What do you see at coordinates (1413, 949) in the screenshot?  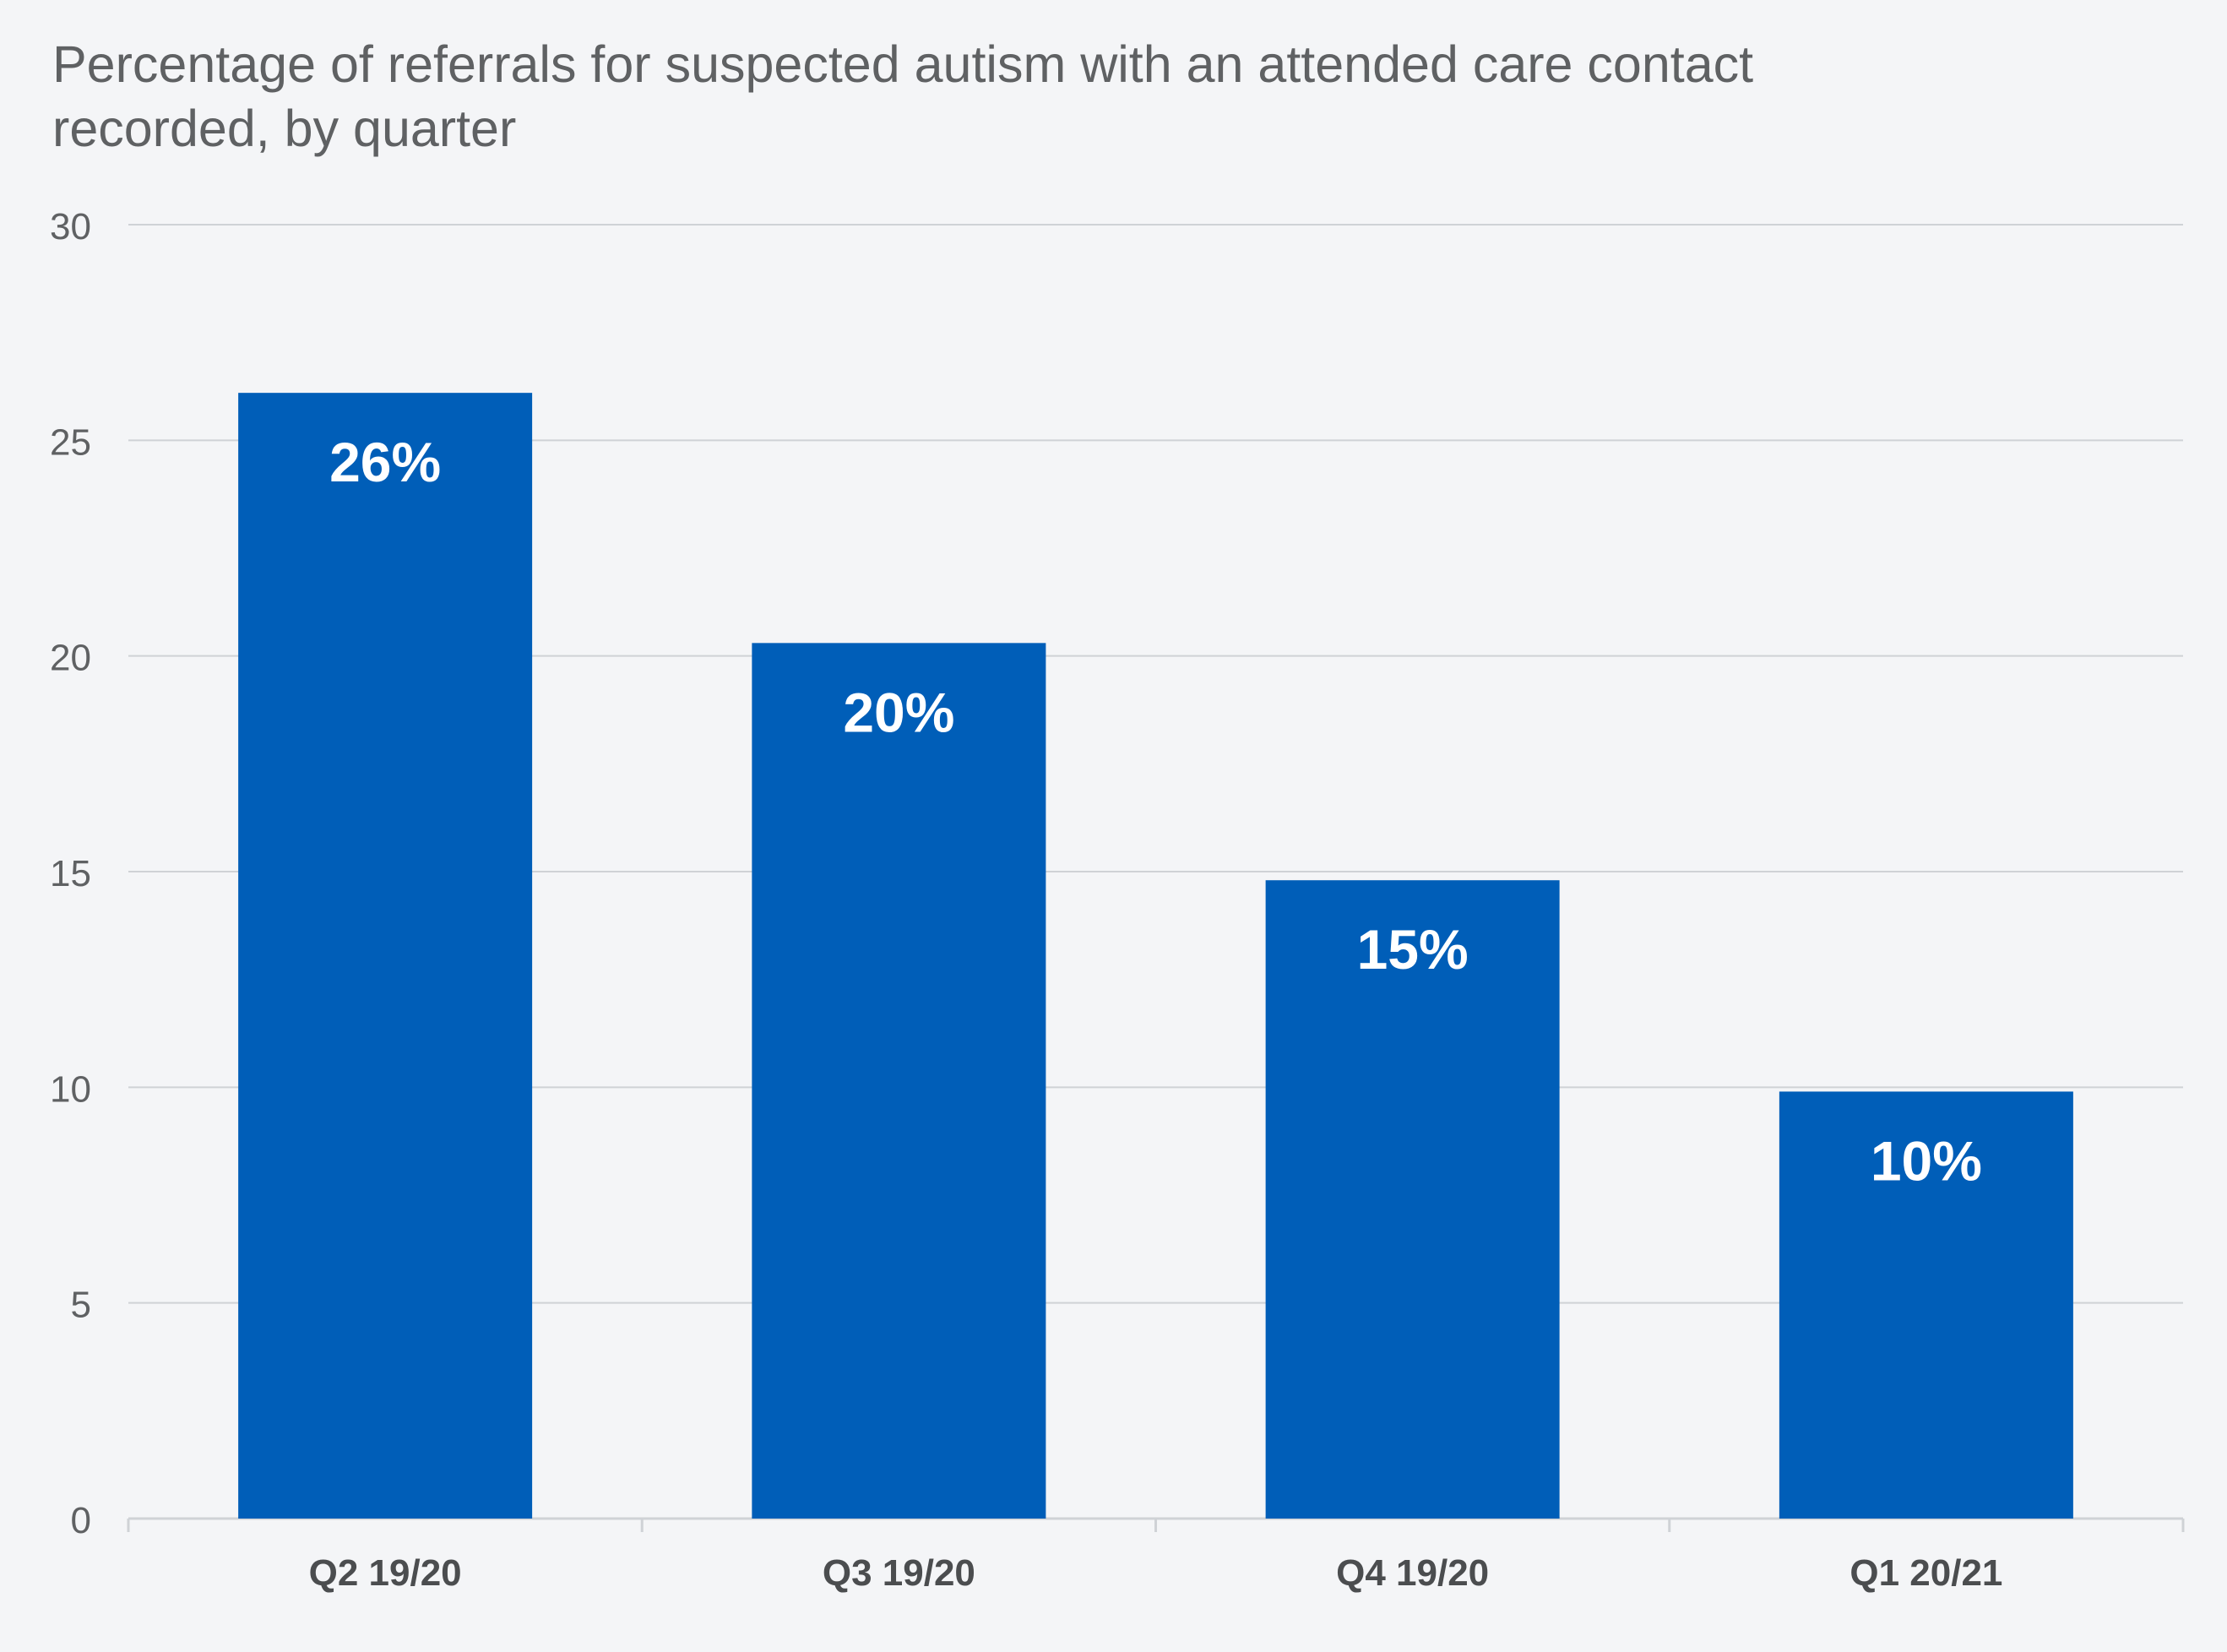 I see `data-label: 15%` at bounding box center [1413, 949].